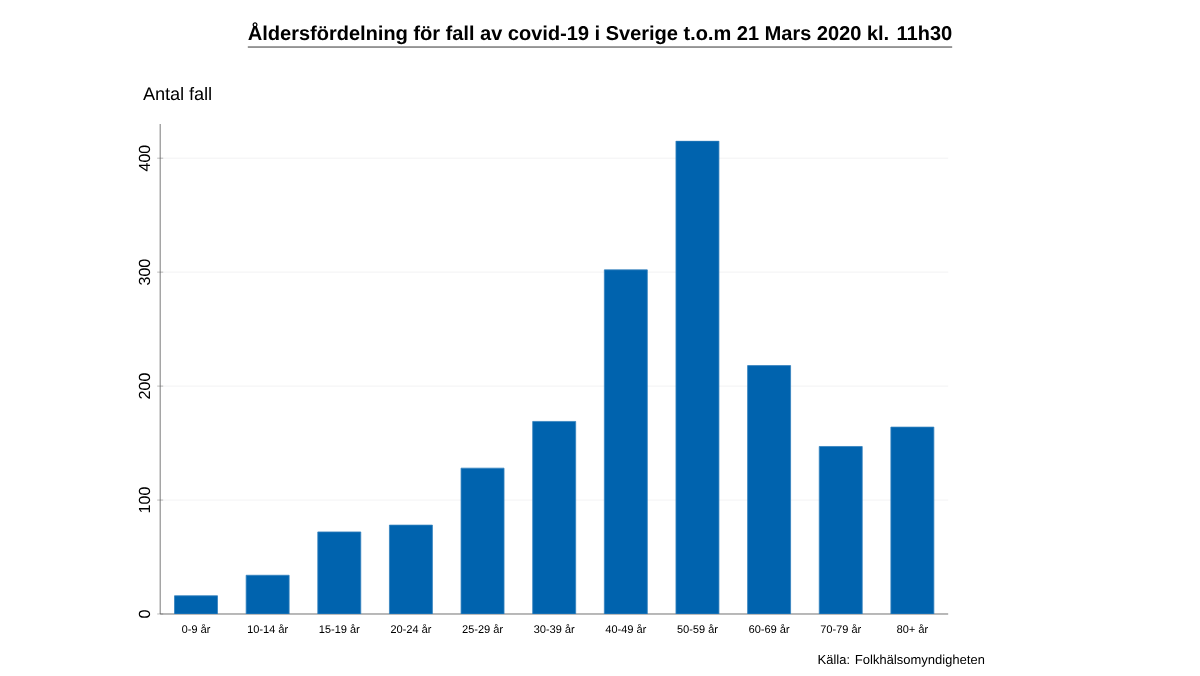  I want to click on y-tick-label: 300, so click(144, 272).